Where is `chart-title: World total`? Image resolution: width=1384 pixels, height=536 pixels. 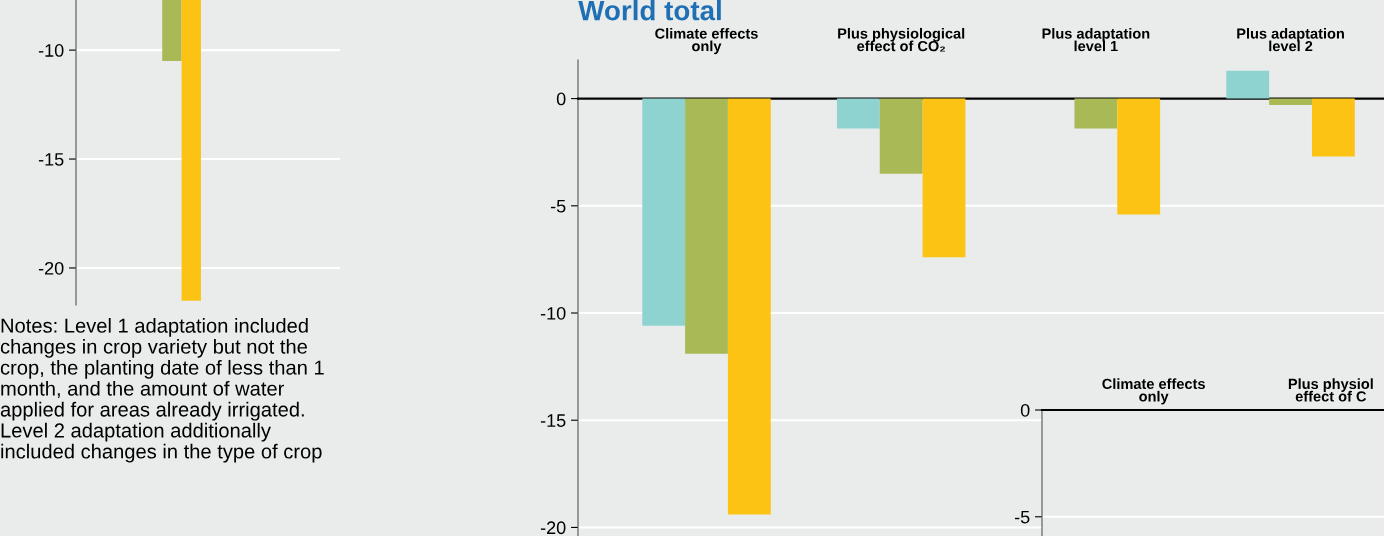
chart-title: World total is located at coordinates (649, 10).